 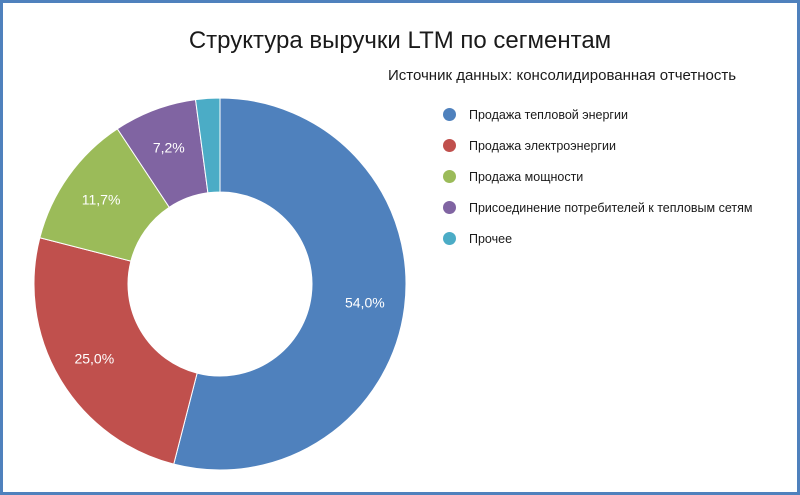 I want to click on data-label-1: 54,0%, so click(x=365, y=302).